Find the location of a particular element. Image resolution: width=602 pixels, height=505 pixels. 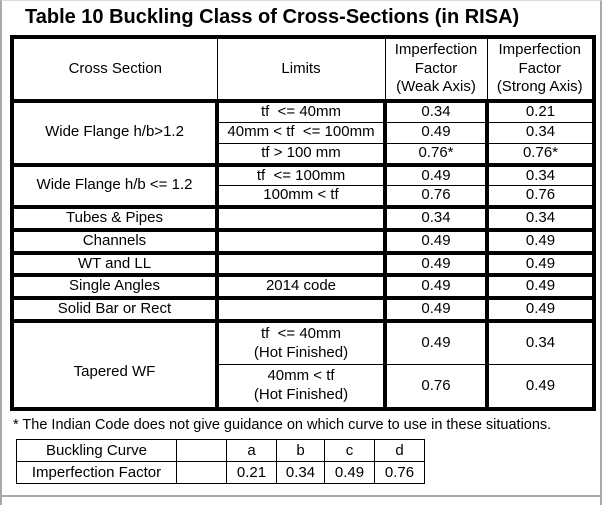

table-row: 40mm < tf <= 100mm 0.49 0.34 is located at coordinates (303, 132).